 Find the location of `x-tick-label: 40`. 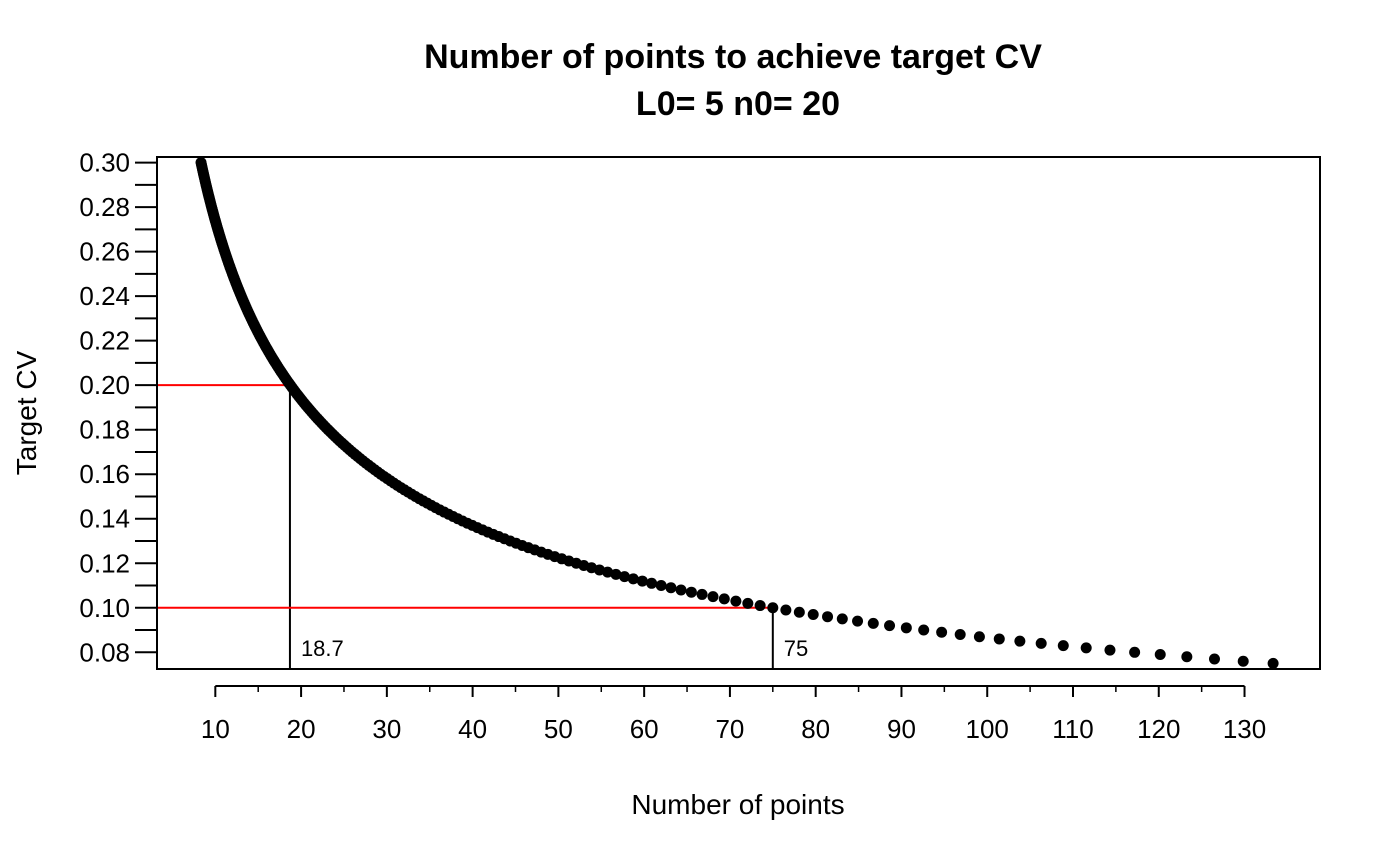

x-tick-label: 40 is located at coordinates (472, 729).